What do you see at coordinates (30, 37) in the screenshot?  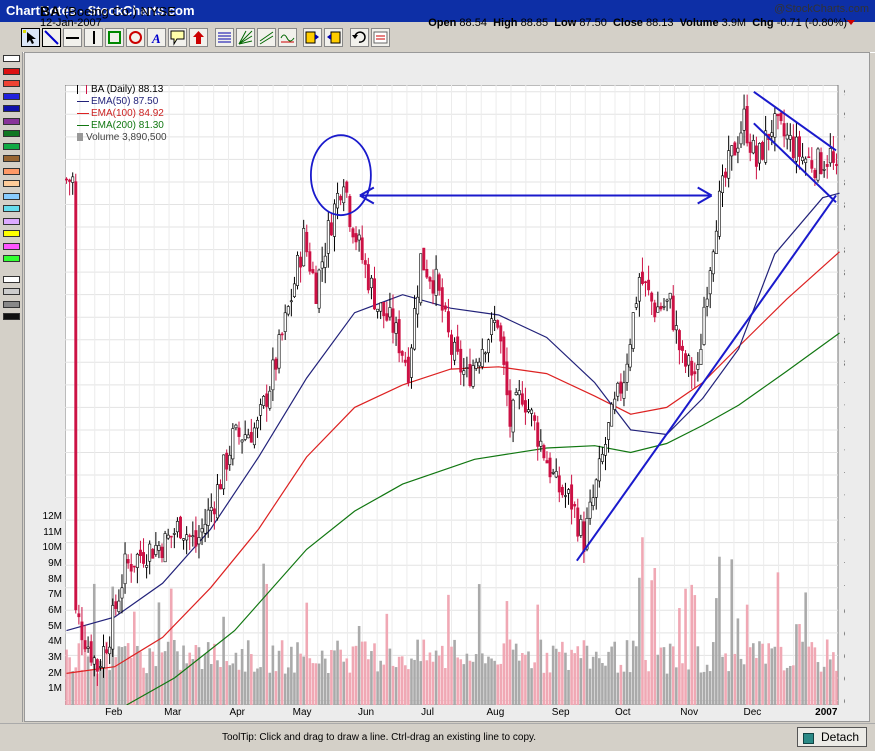 I see `pointer-tool-button` at bounding box center [30, 37].